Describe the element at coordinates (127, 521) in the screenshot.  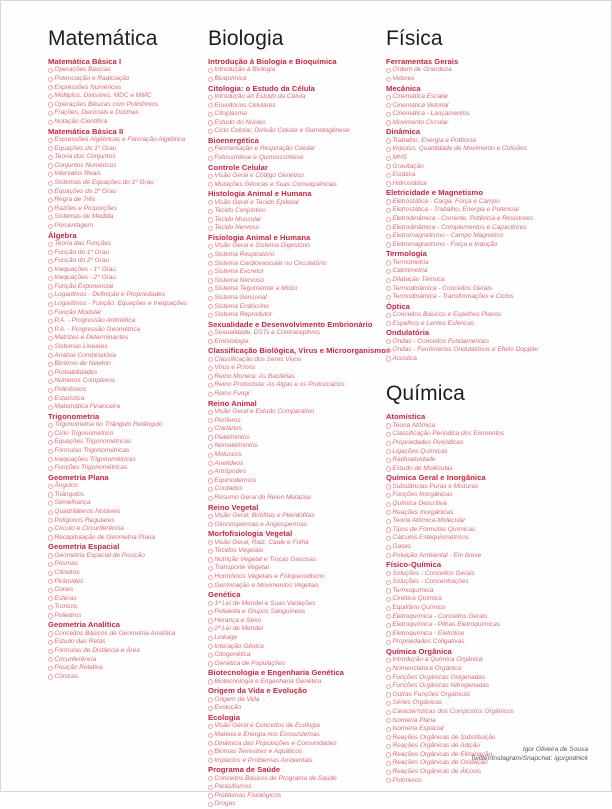
I see `checklist-item: Polígonos Regulares` at that location.